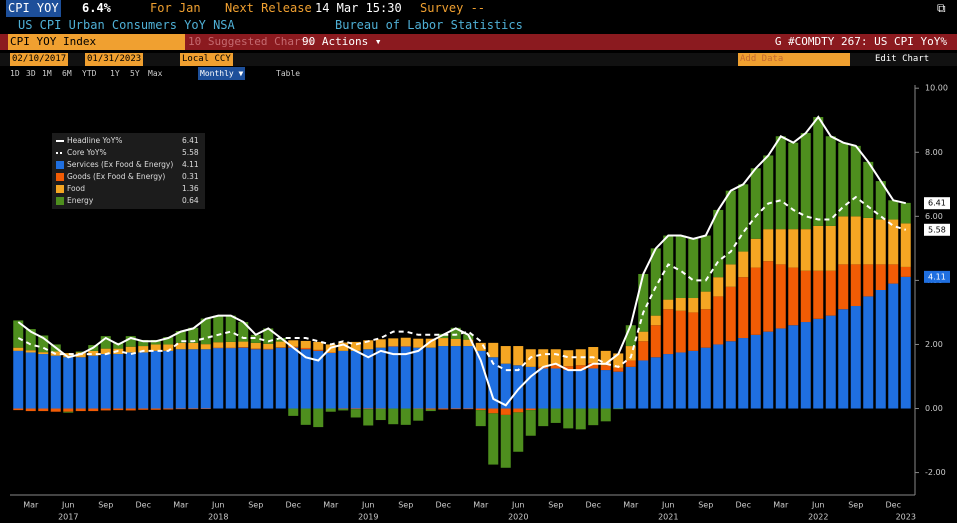 This screenshot has height=523, width=957. I want to click on legend-value: 0.64, so click(190, 200).